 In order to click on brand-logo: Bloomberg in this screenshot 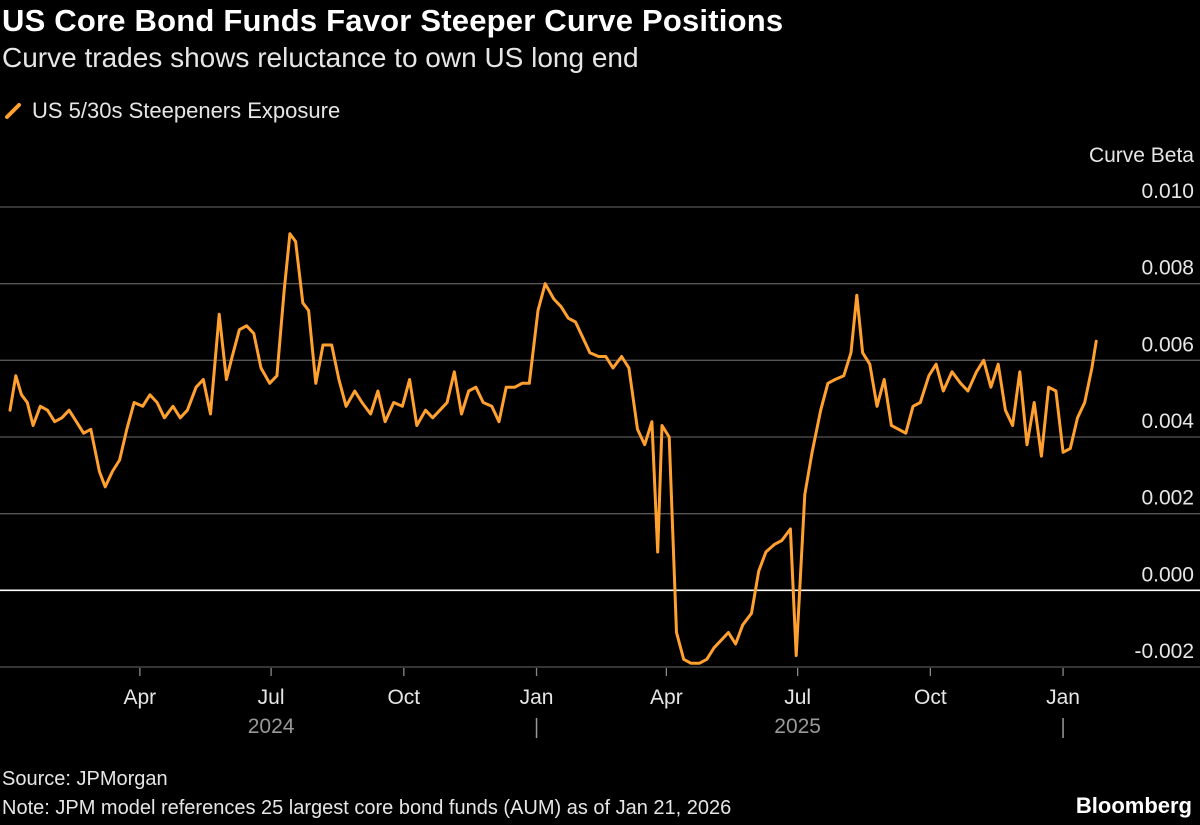, I will do `click(1133, 805)`.